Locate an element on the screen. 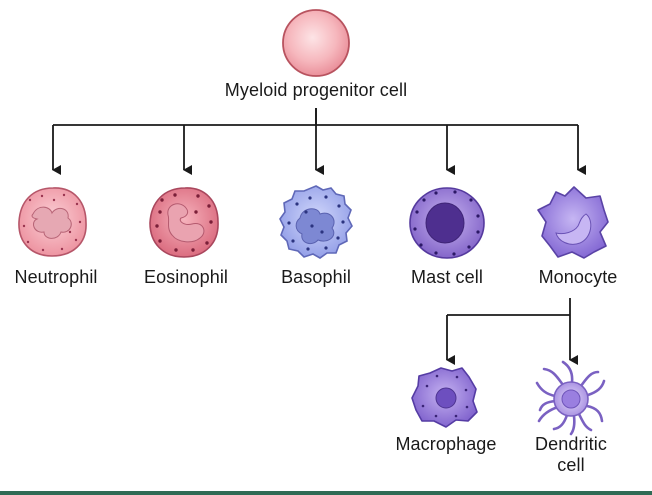 This screenshot has height=495, width=652. eosinophil-label: Eosinophil is located at coordinates (186, 277).